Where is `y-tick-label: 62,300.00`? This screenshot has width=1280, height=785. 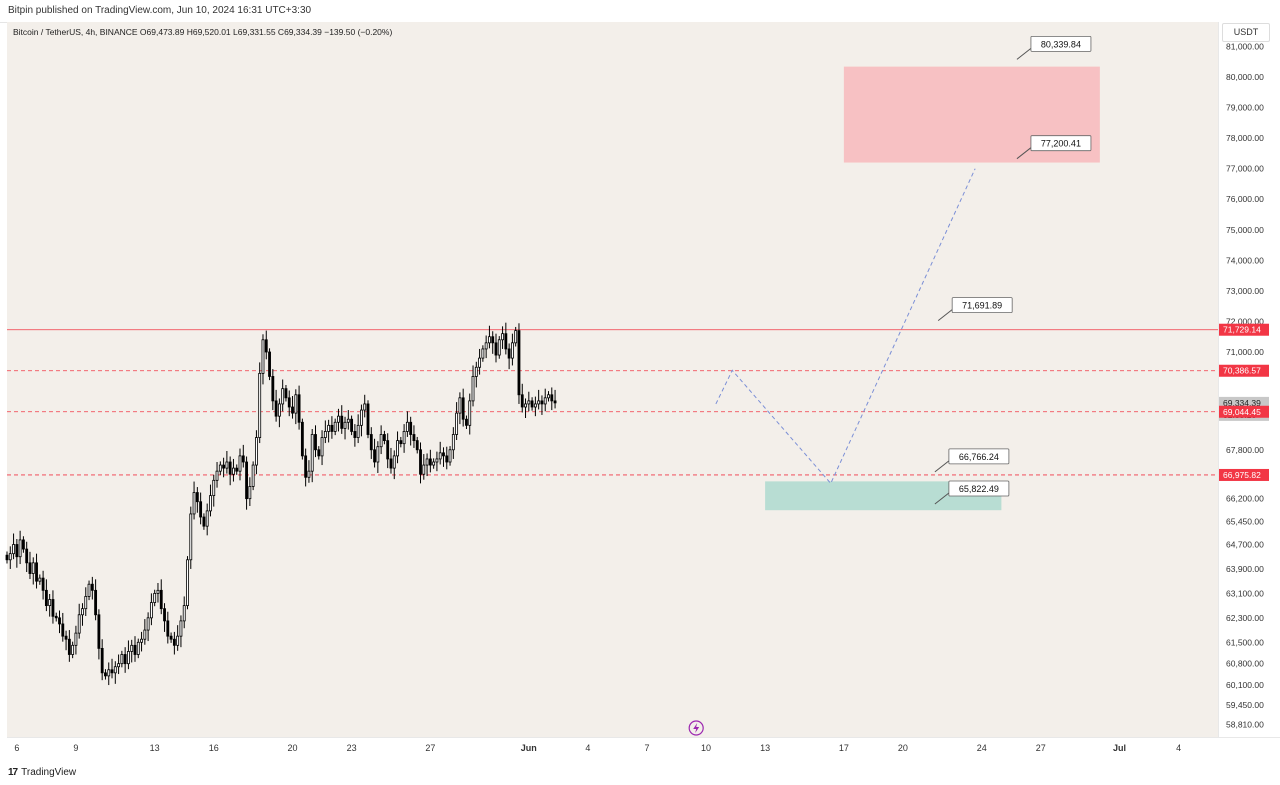
y-tick-label: 62,300.00 is located at coordinates (1245, 618).